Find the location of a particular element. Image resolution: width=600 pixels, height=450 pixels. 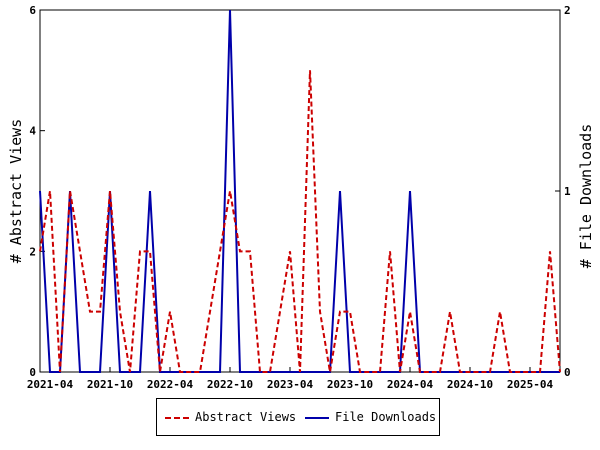

legend-swatch-file-downloads is located at coordinates (317, 417).